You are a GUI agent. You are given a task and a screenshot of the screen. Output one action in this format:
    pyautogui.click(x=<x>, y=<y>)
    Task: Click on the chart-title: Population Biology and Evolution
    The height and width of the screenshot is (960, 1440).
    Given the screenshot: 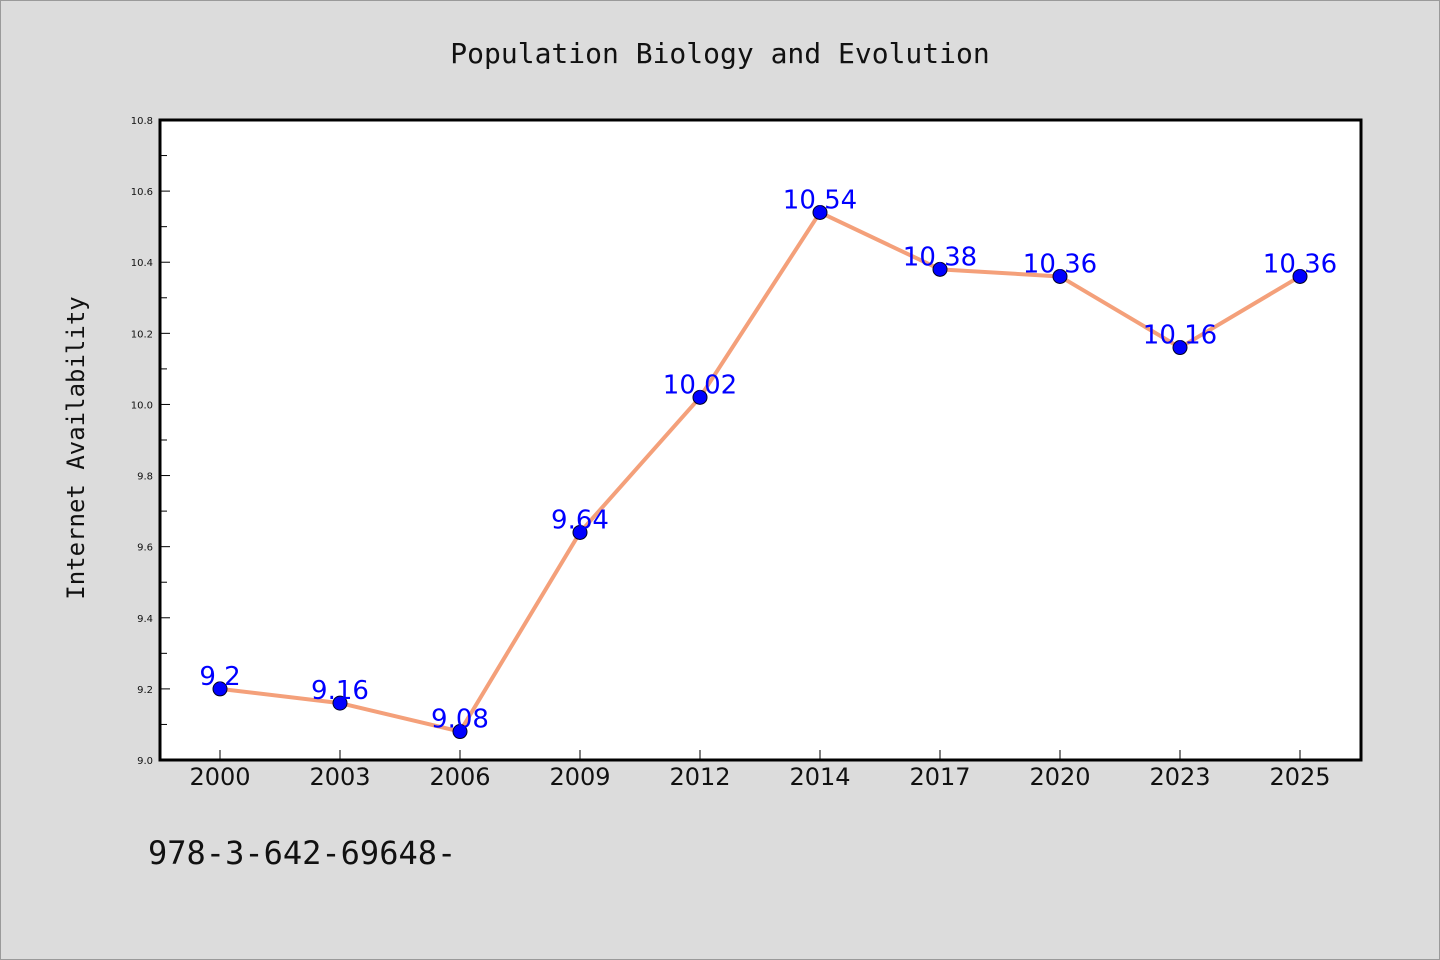 What is the action you would take?
    pyautogui.click(x=719, y=53)
    